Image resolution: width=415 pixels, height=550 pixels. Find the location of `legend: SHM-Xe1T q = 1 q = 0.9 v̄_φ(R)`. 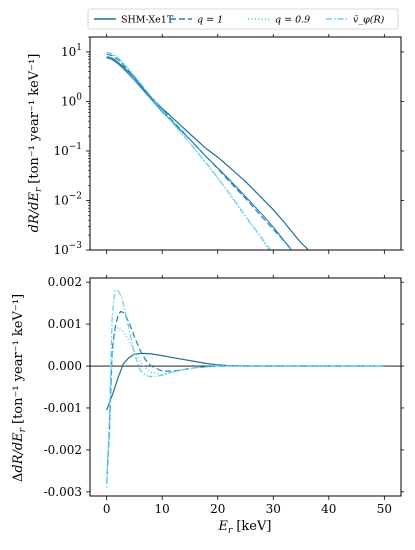

legend: SHM-Xe1T q = 1 q = 0.9 v̄_φ(R) is located at coordinates (243, 19).